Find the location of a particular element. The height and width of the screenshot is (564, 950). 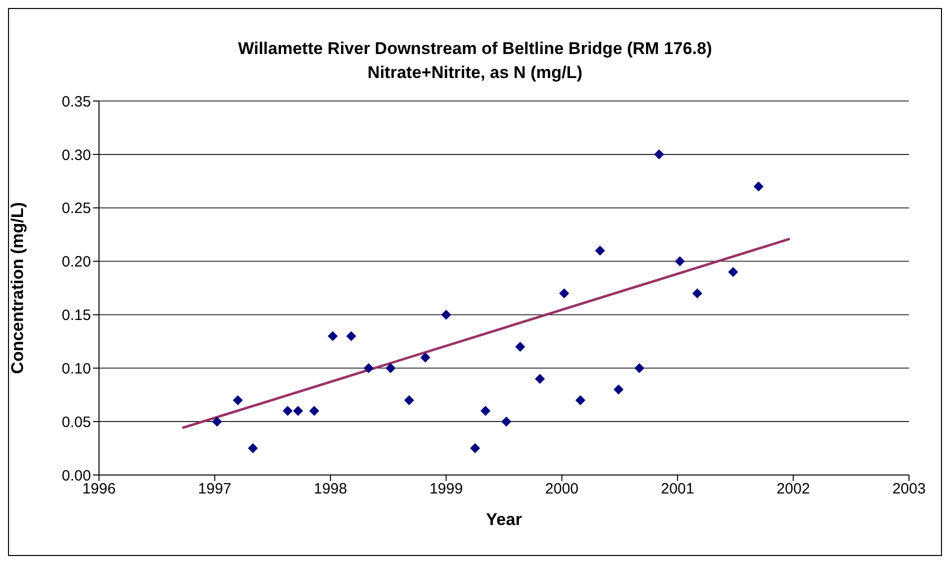

y-tick-label: 0.05 is located at coordinates (76, 422).